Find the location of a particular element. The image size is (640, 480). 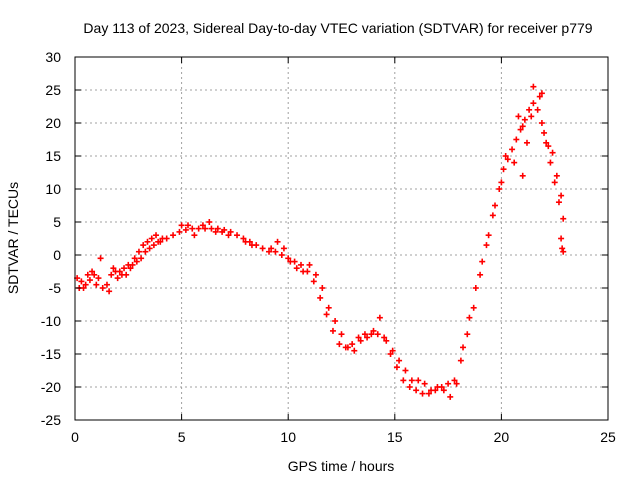

y-tick-label: 5 is located at coordinates (57, 222).